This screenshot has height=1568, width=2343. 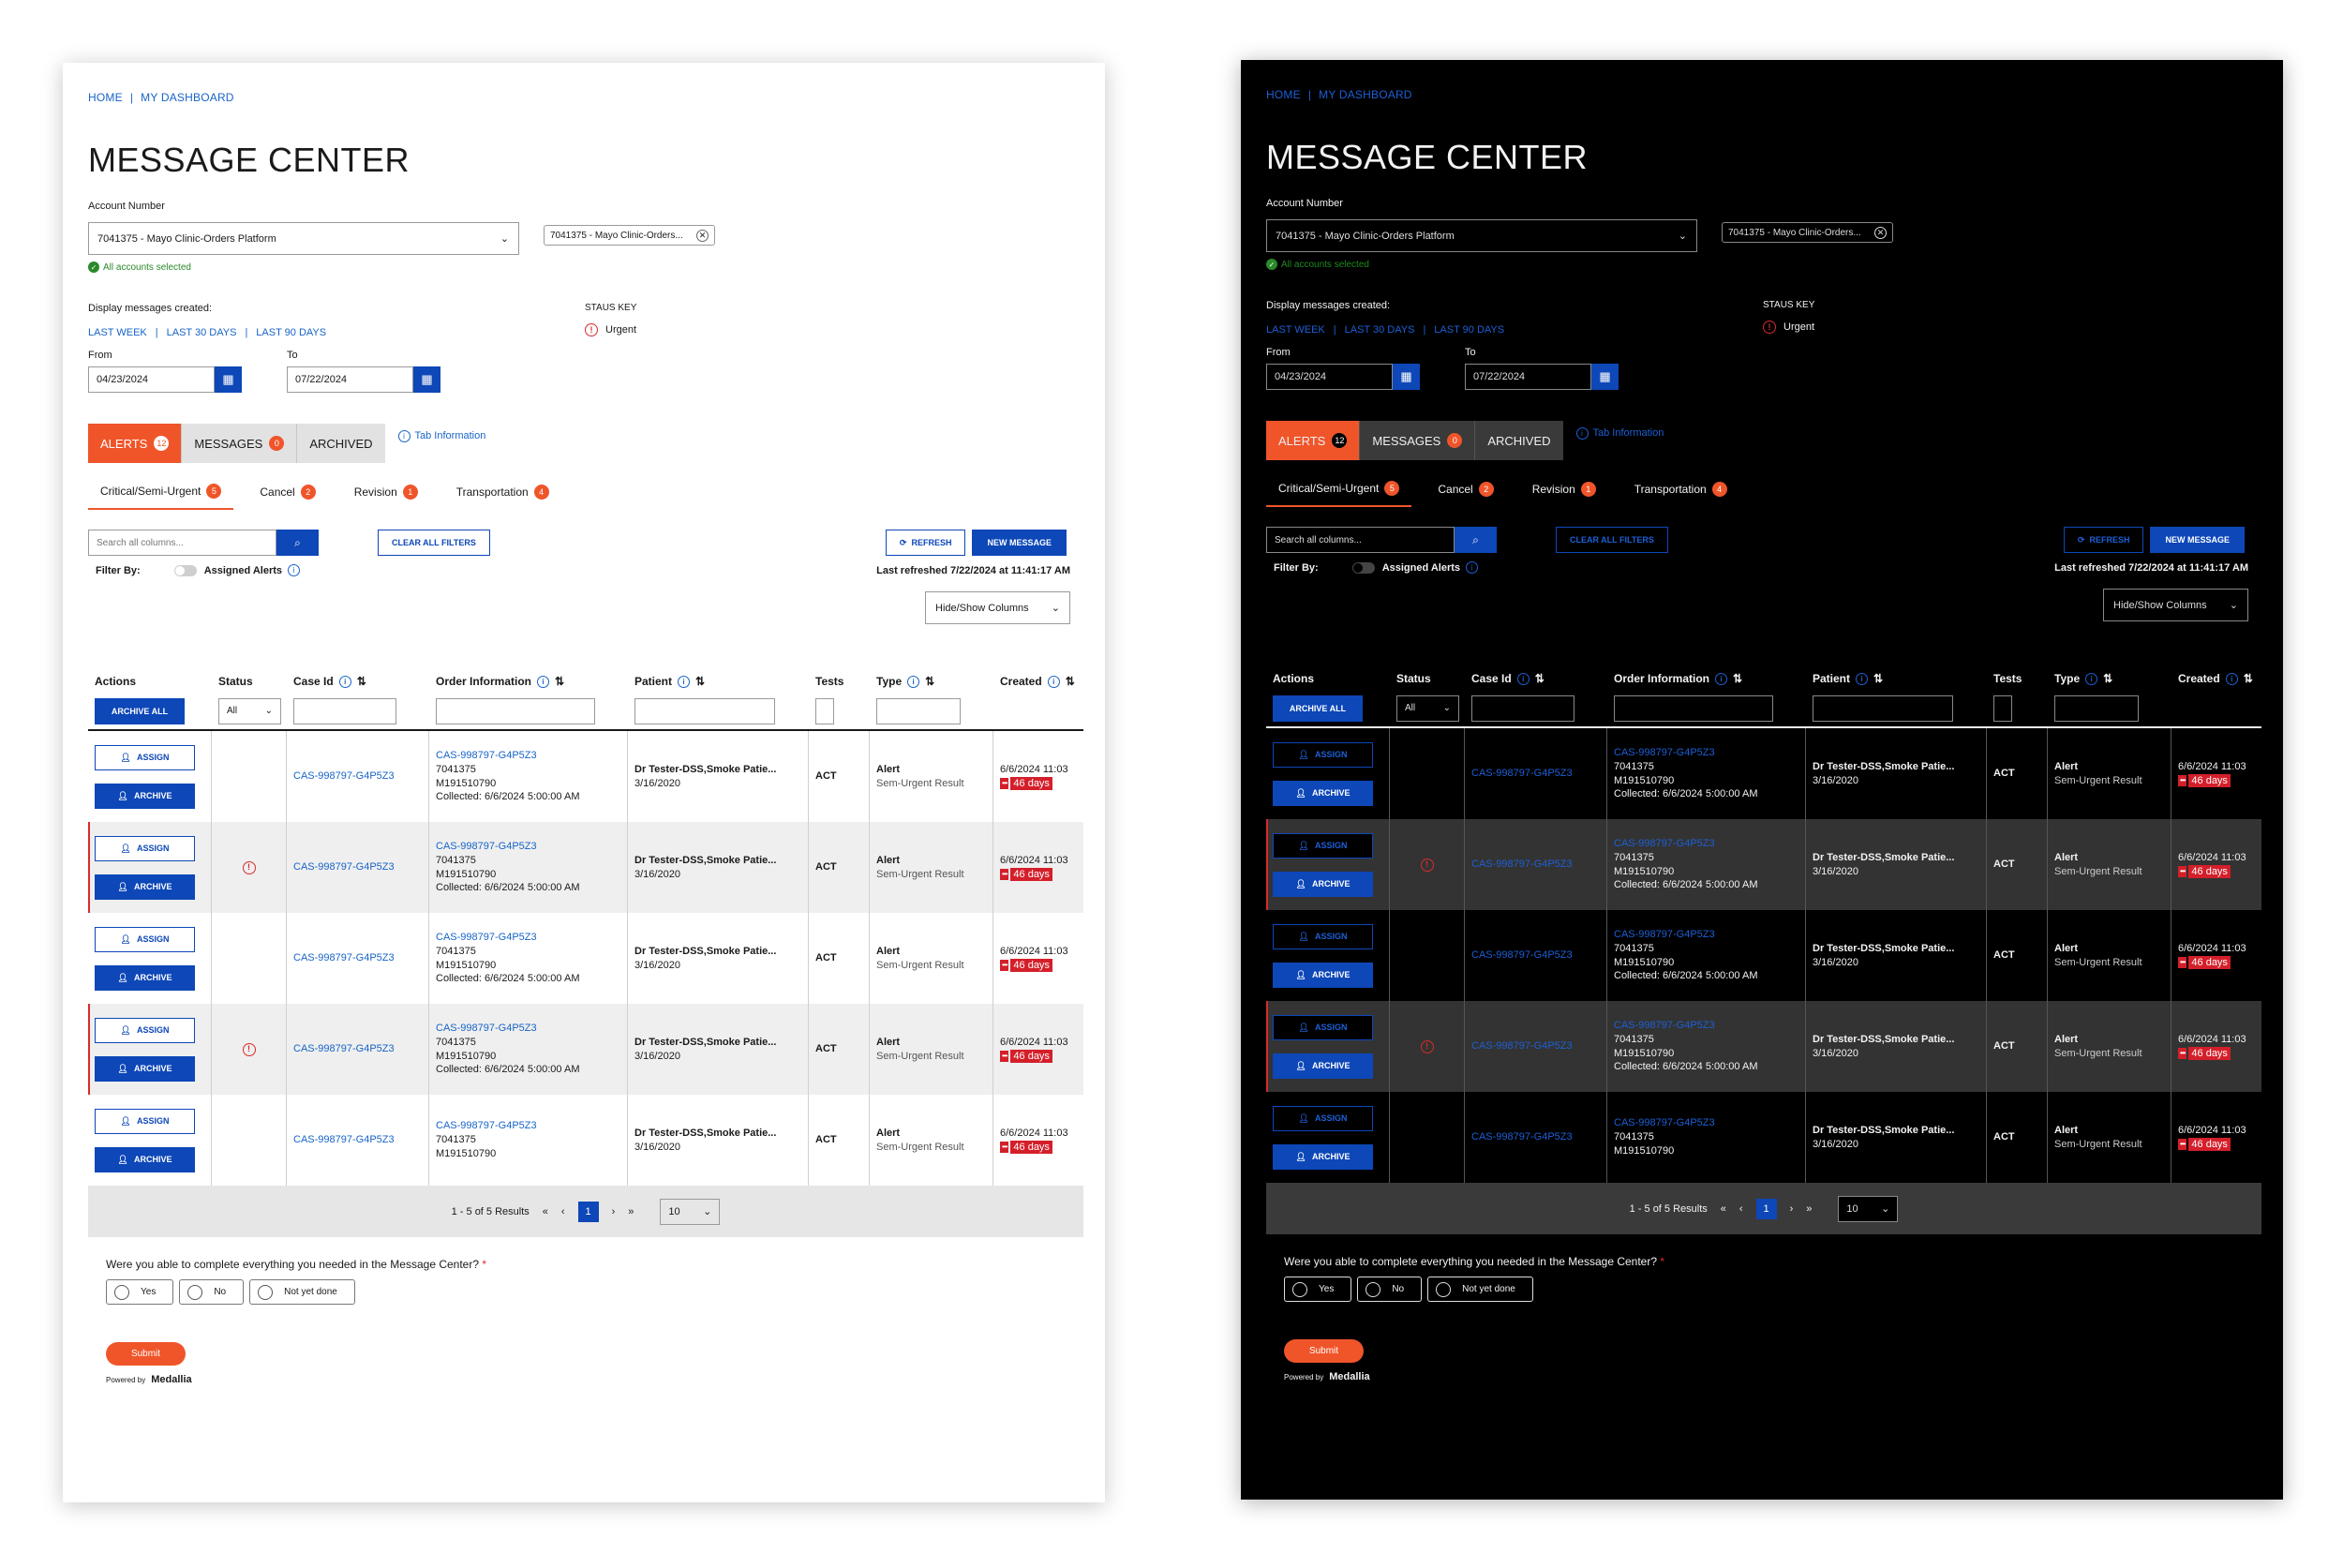 I want to click on subtab-transportation: Transportation 4, so click(x=1686, y=494).